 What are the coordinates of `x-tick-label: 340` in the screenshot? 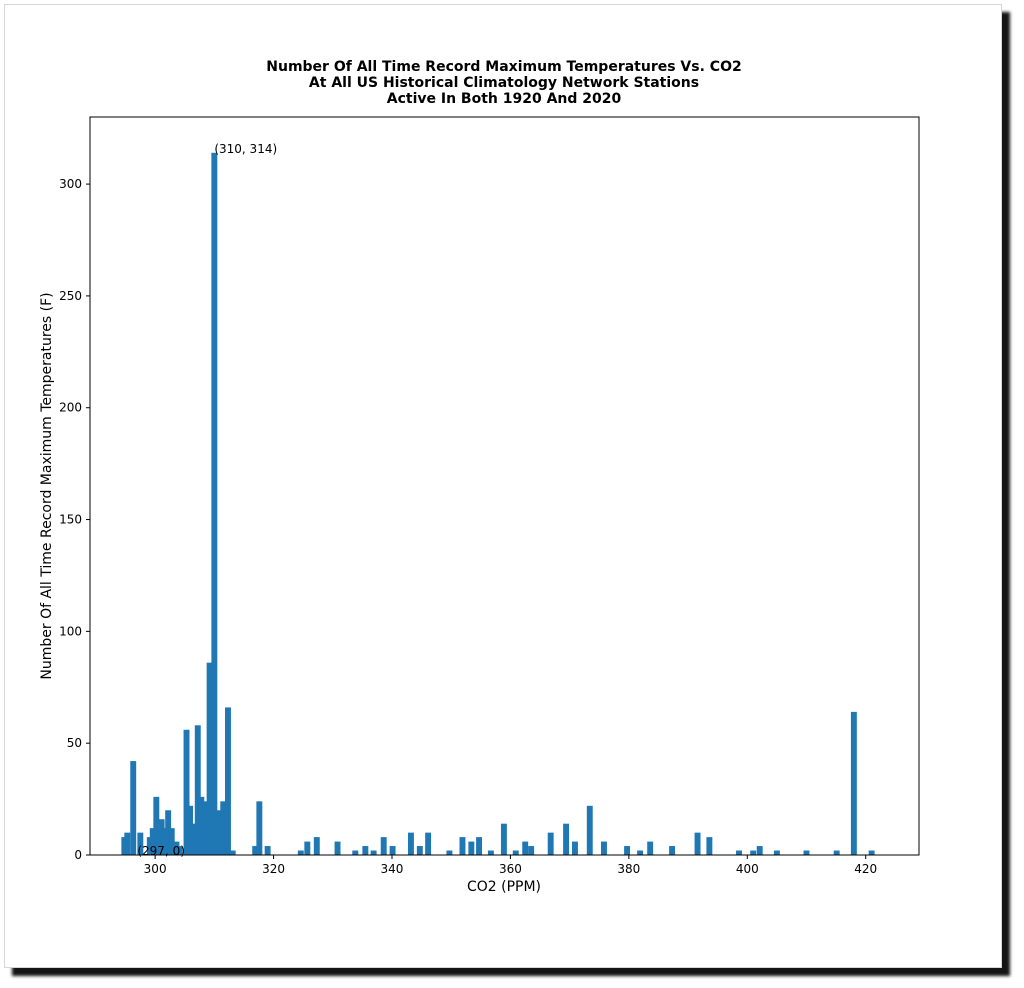 It's located at (392, 869).